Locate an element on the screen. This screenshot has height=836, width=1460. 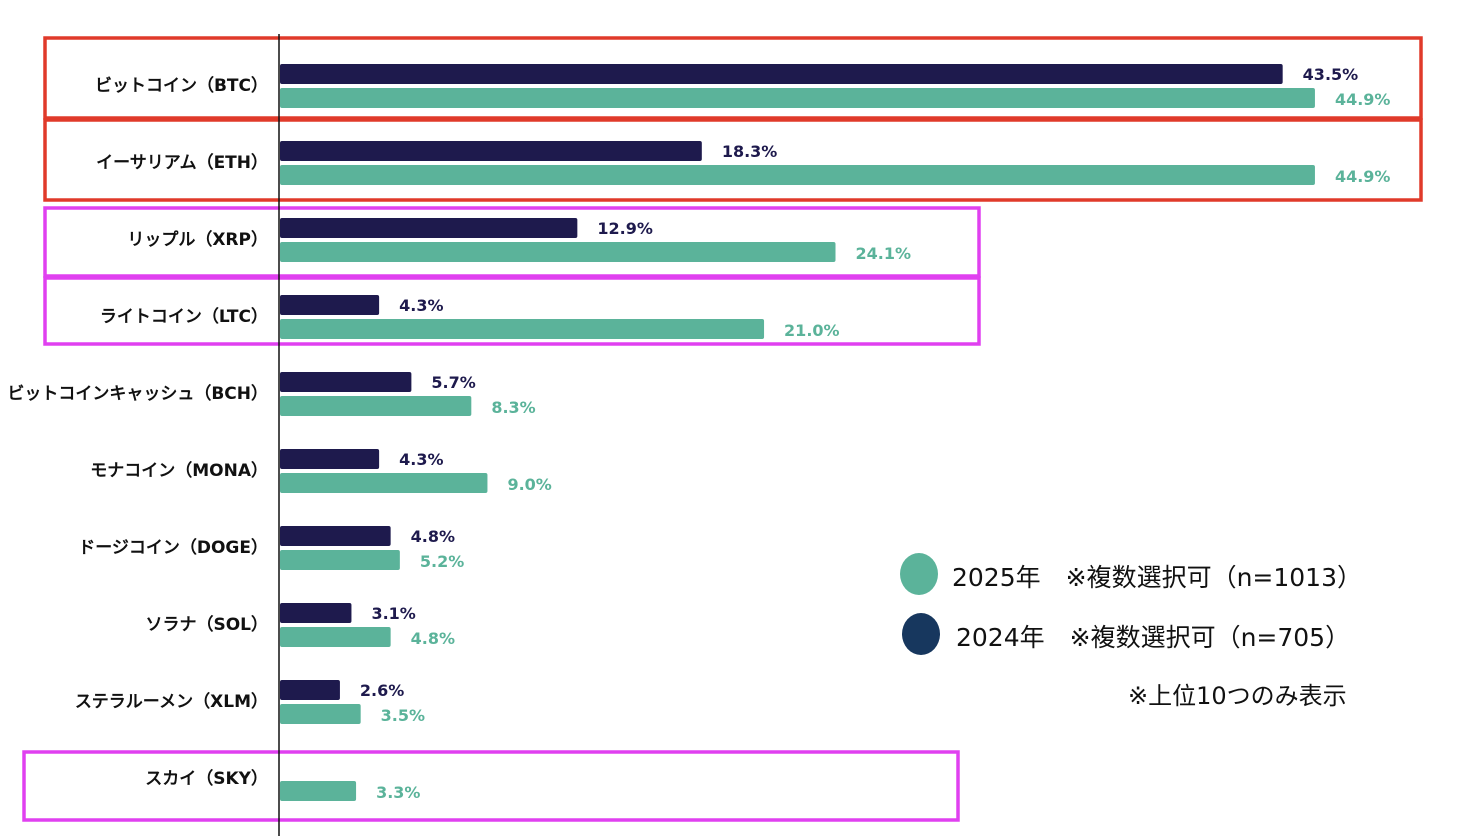
category-label: ドージコイン（DOGE） is located at coordinates (173, 547).